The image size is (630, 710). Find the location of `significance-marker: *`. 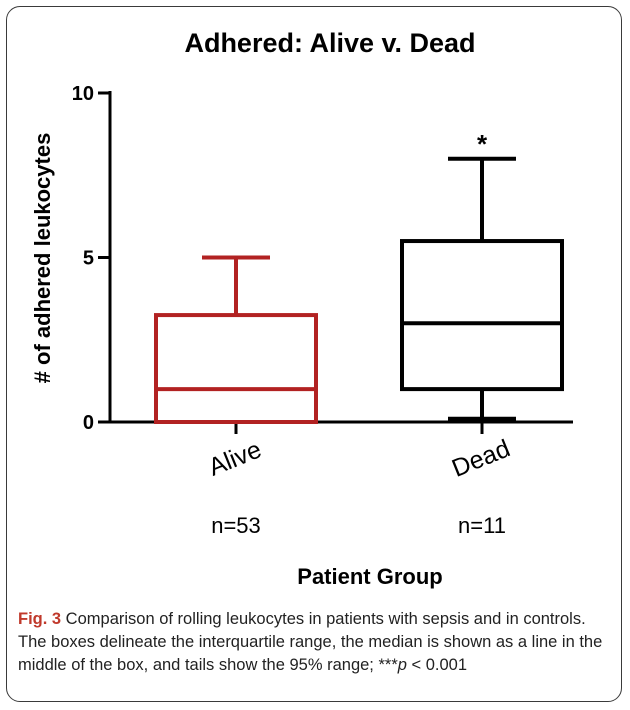

significance-marker: * is located at coordinates (482, 144).